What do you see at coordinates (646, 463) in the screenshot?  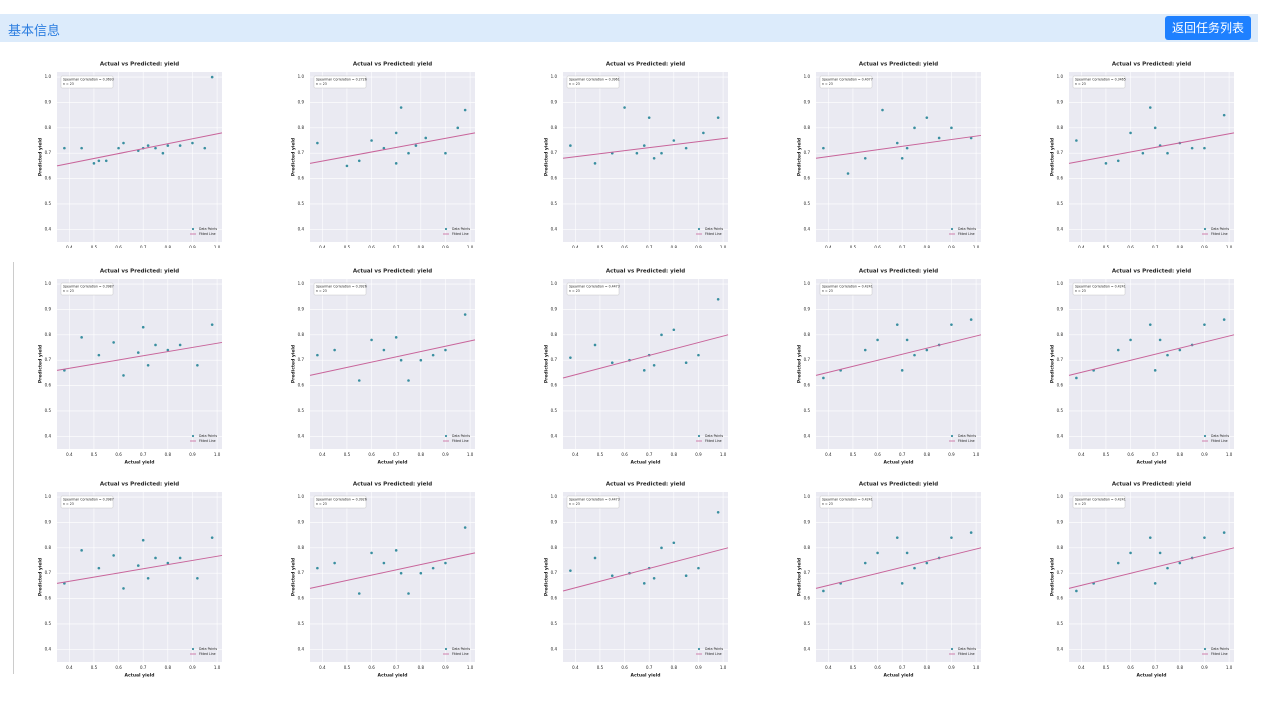 I see `x-axis-label: Actual yield` at bounding box center [646, 463].